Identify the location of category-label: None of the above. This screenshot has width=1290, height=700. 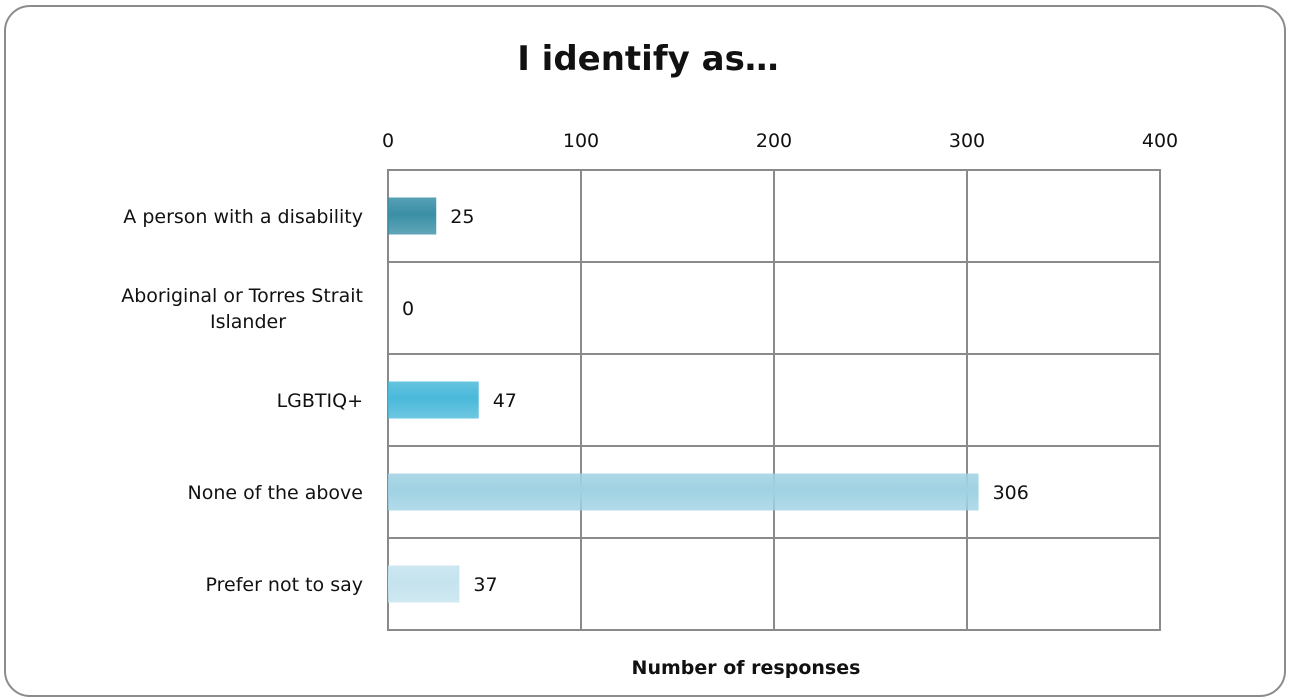
(275, 493).